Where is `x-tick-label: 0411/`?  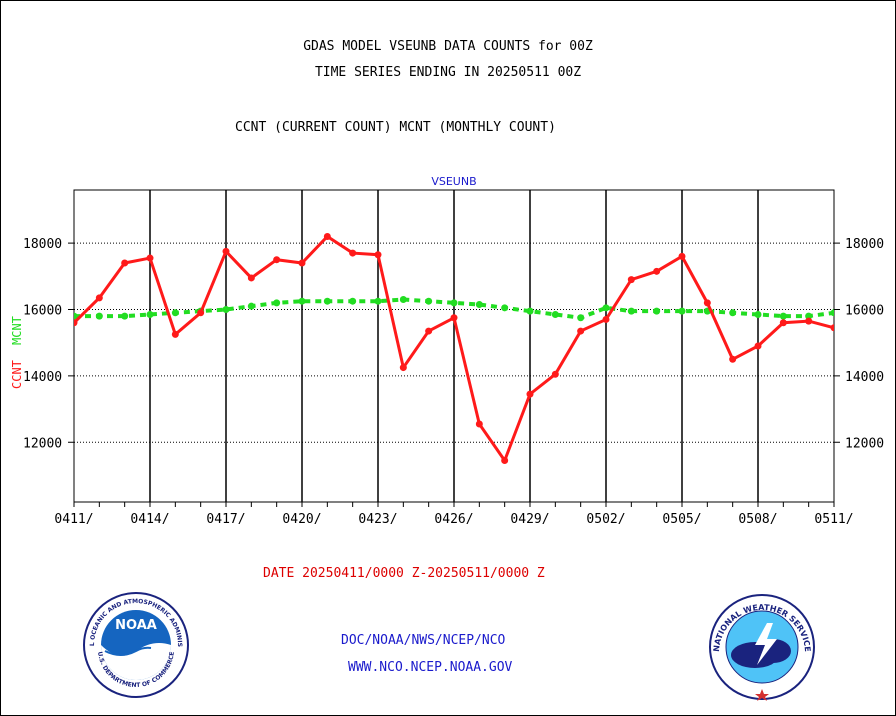
x-tick-label: 0411/ is located at coordinates (73, 519).